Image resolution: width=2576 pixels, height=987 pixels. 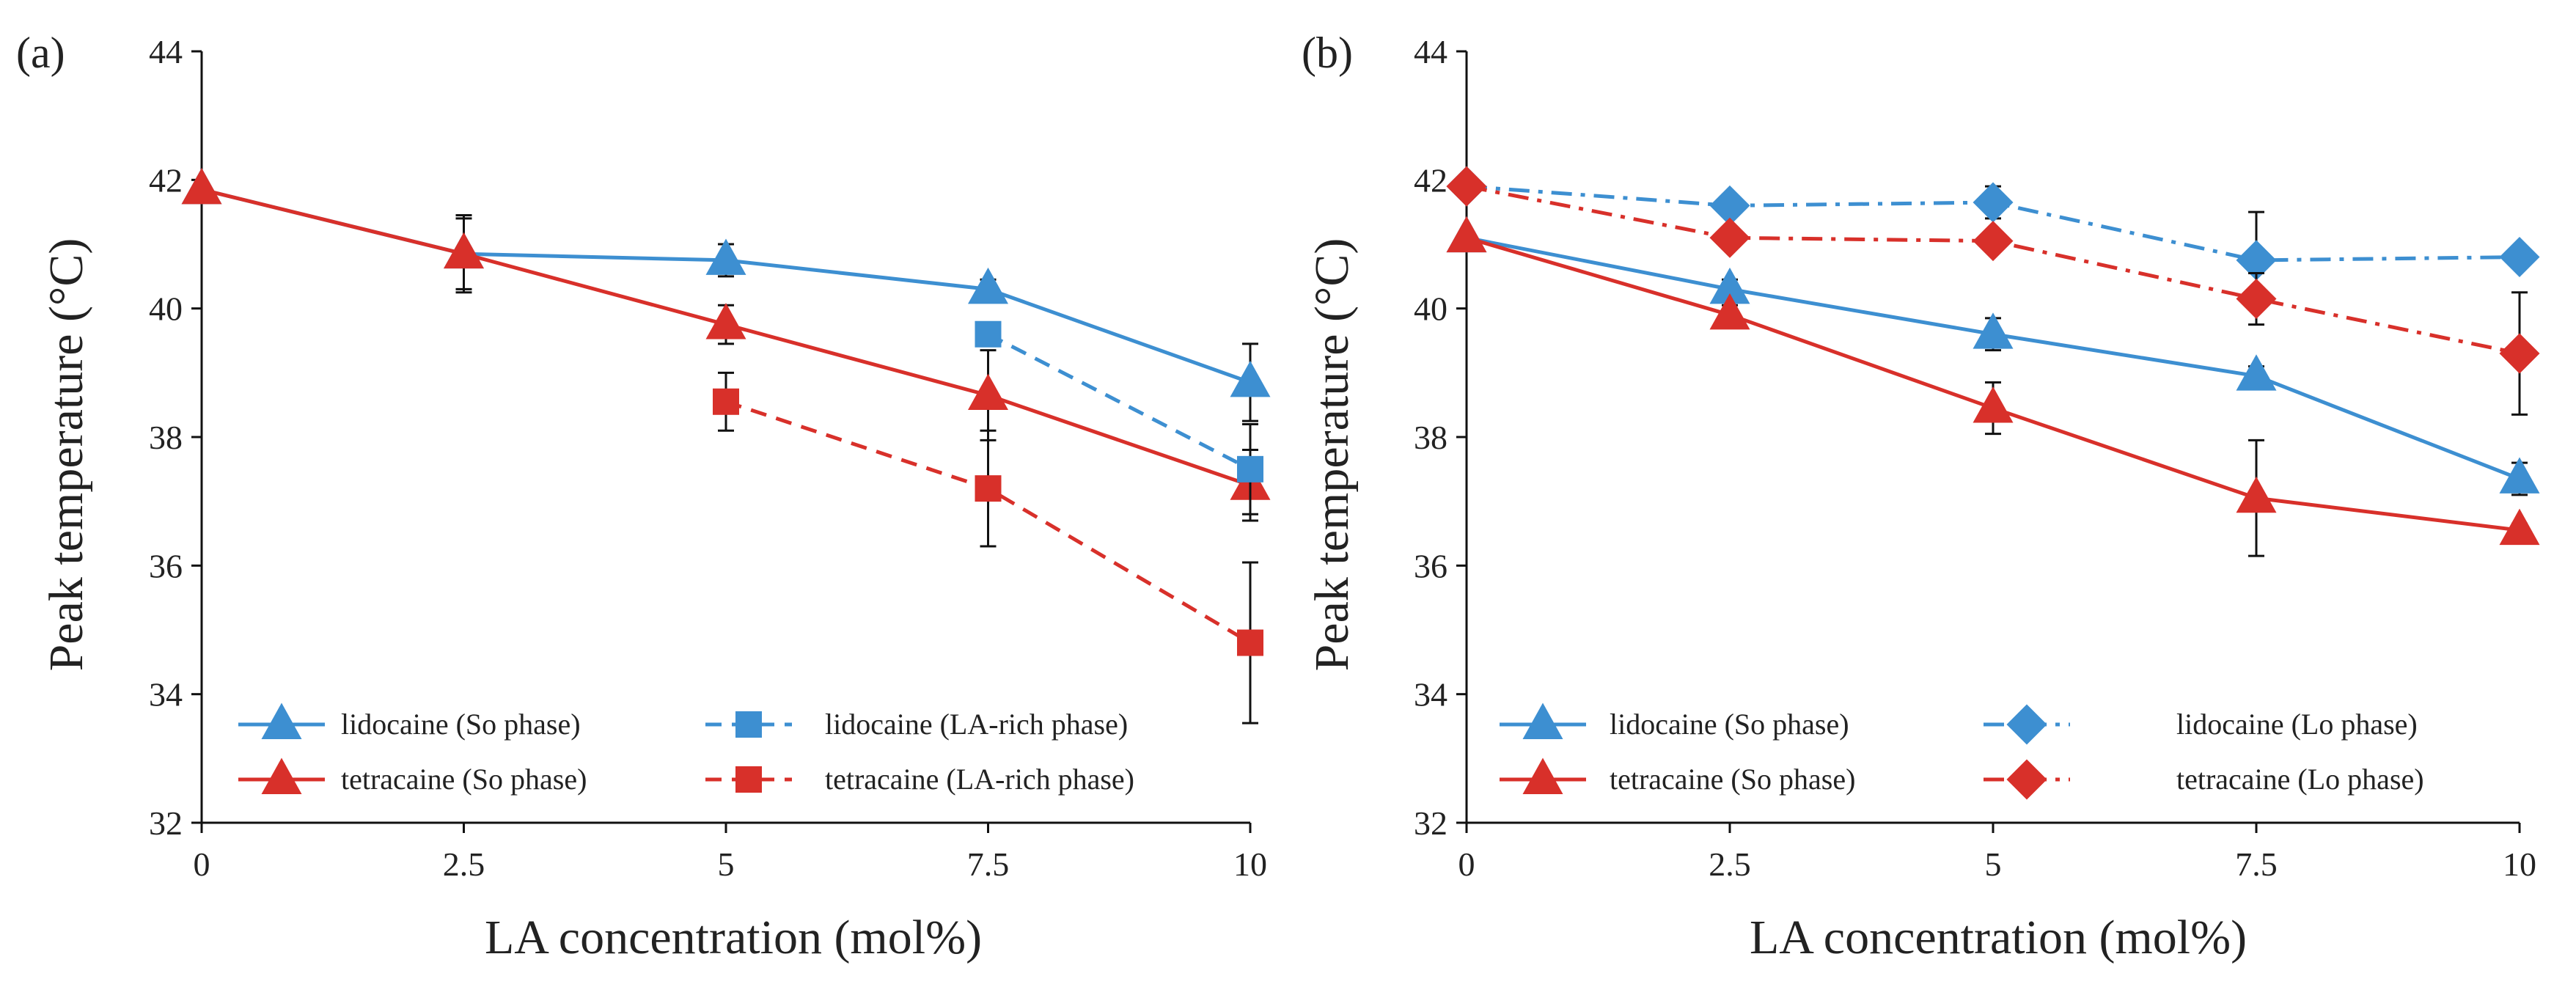 What do you see at coordinates (726, 864) in the screenshot?
I see `panel-a-x-tick-label: 5` at bounding box center [726, 864].